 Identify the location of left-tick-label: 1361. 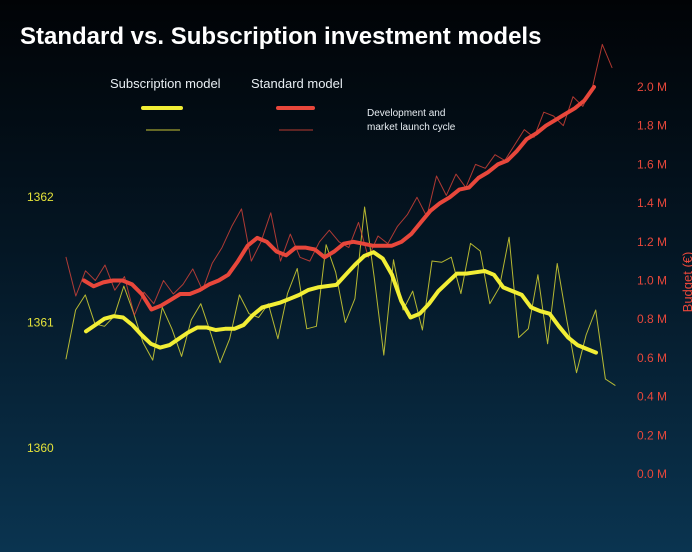
(40, 323).